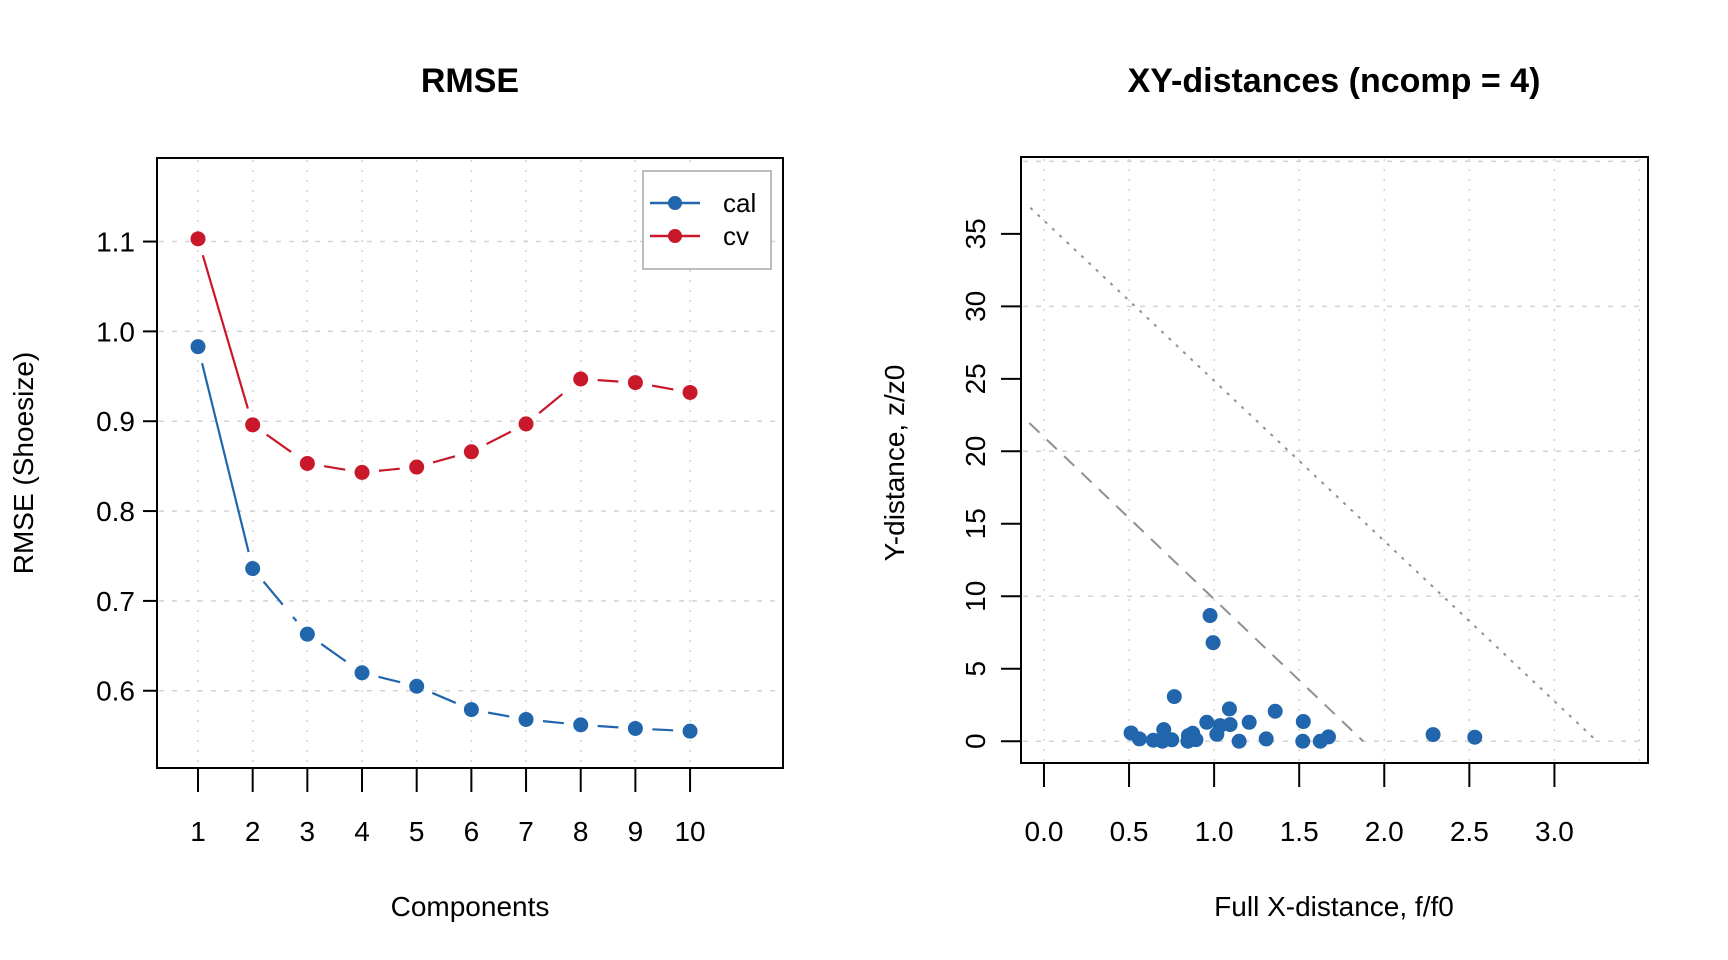 This screenshot has width=1728, height=960. Describe the element at coordinates (975, 741) in the screenshot. I see `y-tick-label: 0` at that location.